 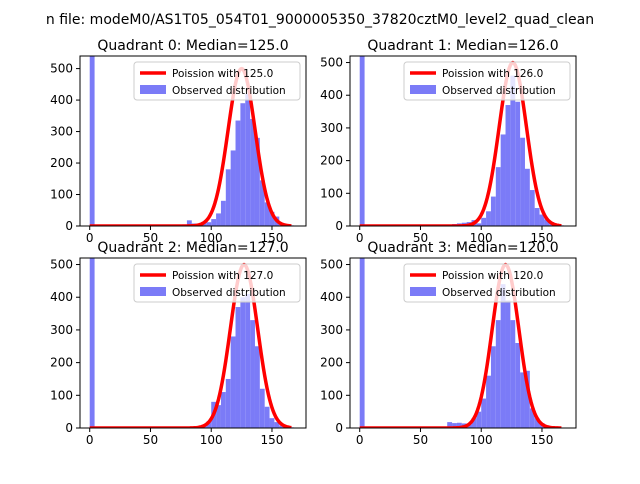 I want to click on subplot-title: Quadrant 0: Median=125.0, so click(x=192, y=46).